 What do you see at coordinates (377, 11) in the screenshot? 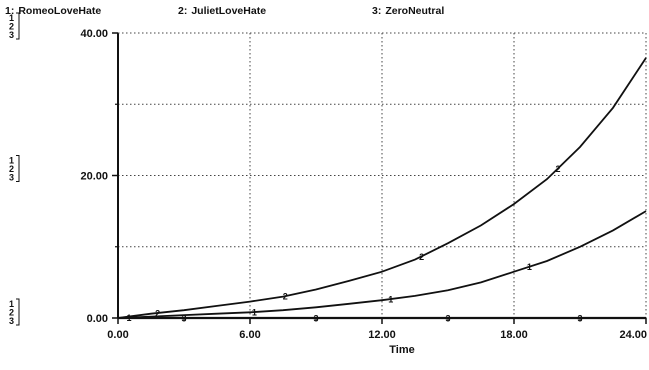
I see `legend-marker-3: 3:` at bounding box center [377, 11].